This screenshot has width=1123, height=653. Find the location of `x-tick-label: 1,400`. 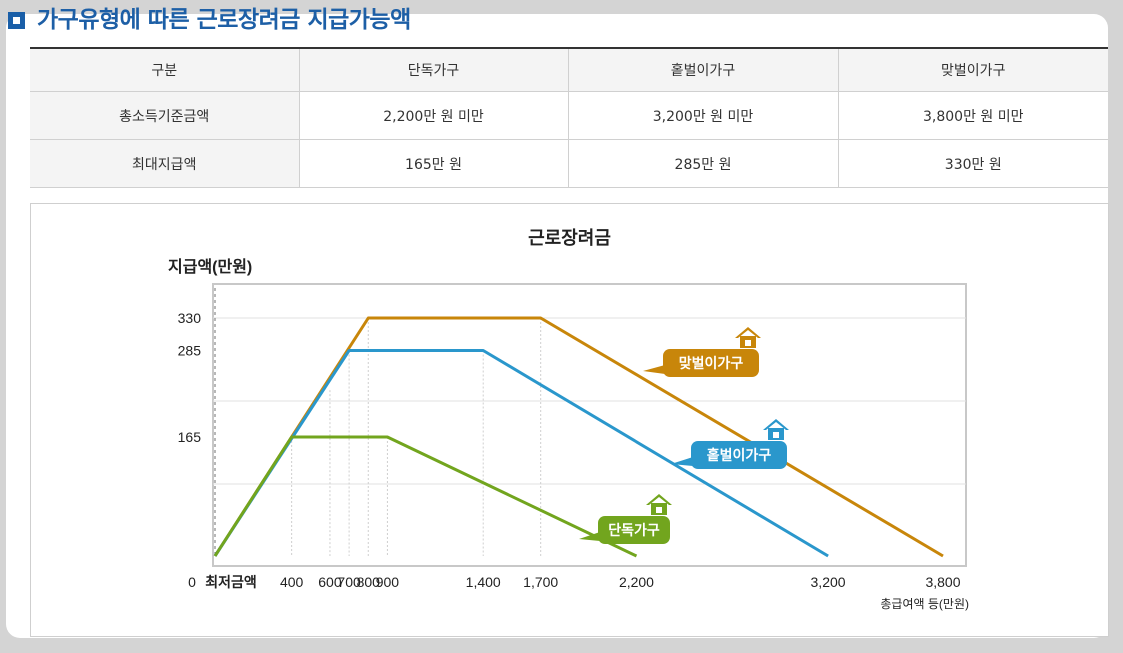

x-tick-label: 1,400 is located at coordinates (483, 582).